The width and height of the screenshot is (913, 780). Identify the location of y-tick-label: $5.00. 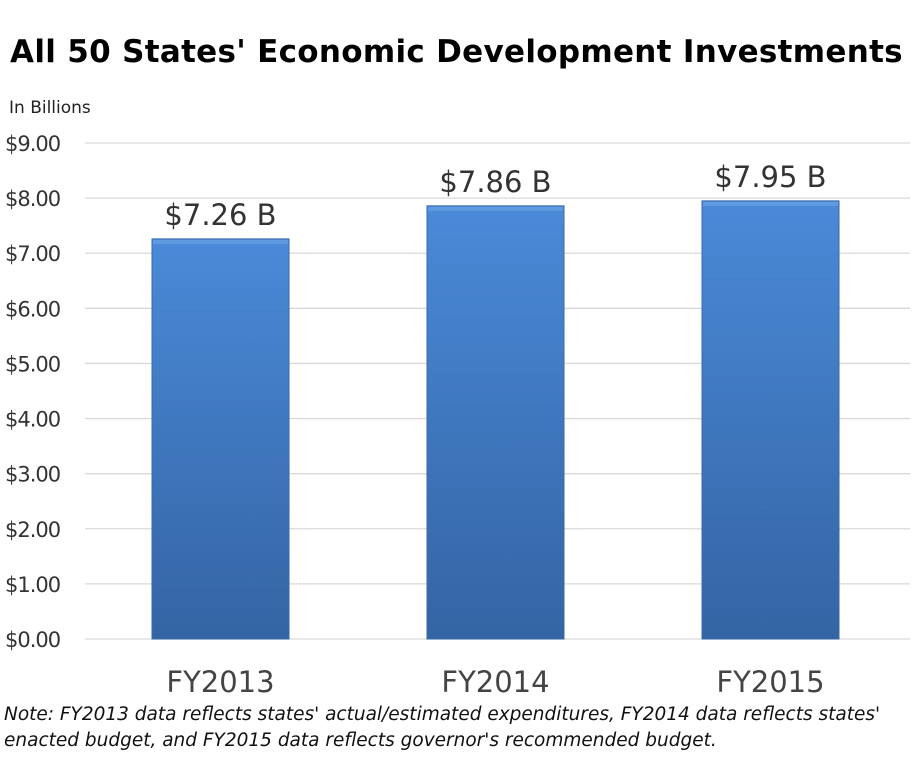
(32, 364).